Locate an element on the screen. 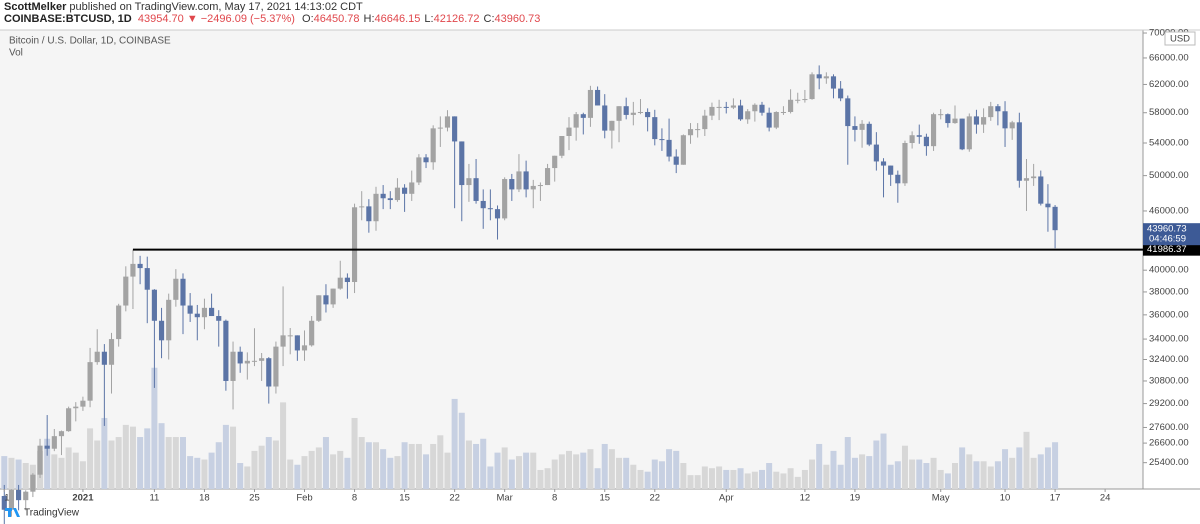 This screenshot has height=524, width=1200. chart-title: Bitcoin / U.S. Dollar, 1D, COINBASE is located at coordinates (90, 41).